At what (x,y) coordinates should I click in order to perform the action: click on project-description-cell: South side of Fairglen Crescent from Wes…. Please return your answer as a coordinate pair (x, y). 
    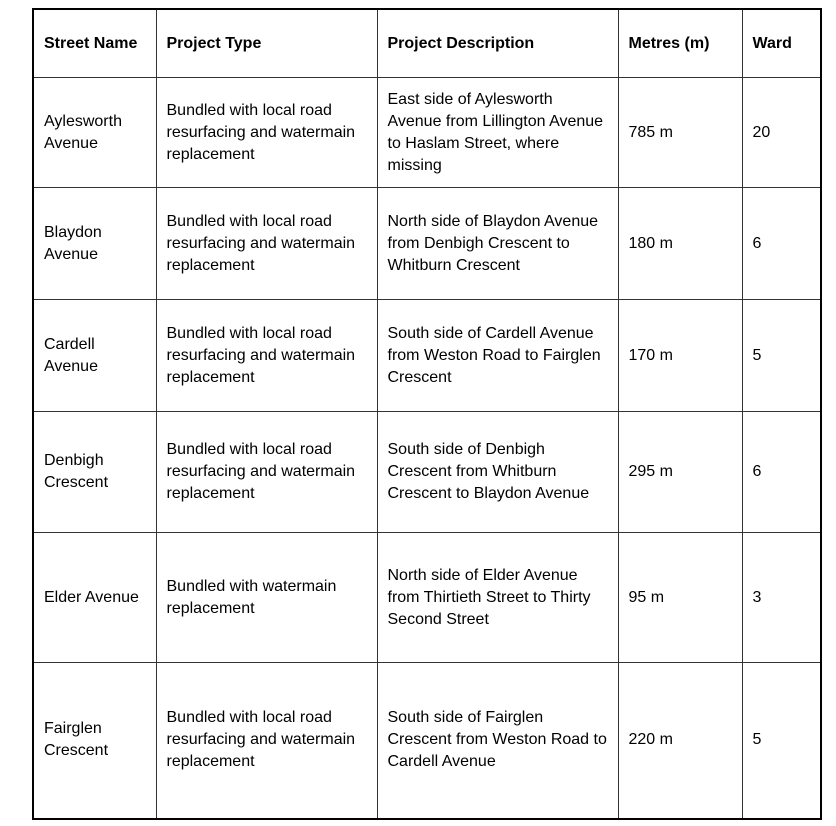
    Looking at the image, I should click on (497, 740).